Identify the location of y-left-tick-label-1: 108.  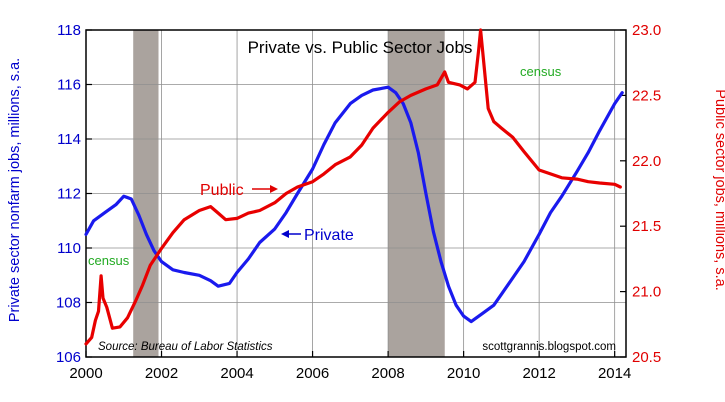
(68, 303).